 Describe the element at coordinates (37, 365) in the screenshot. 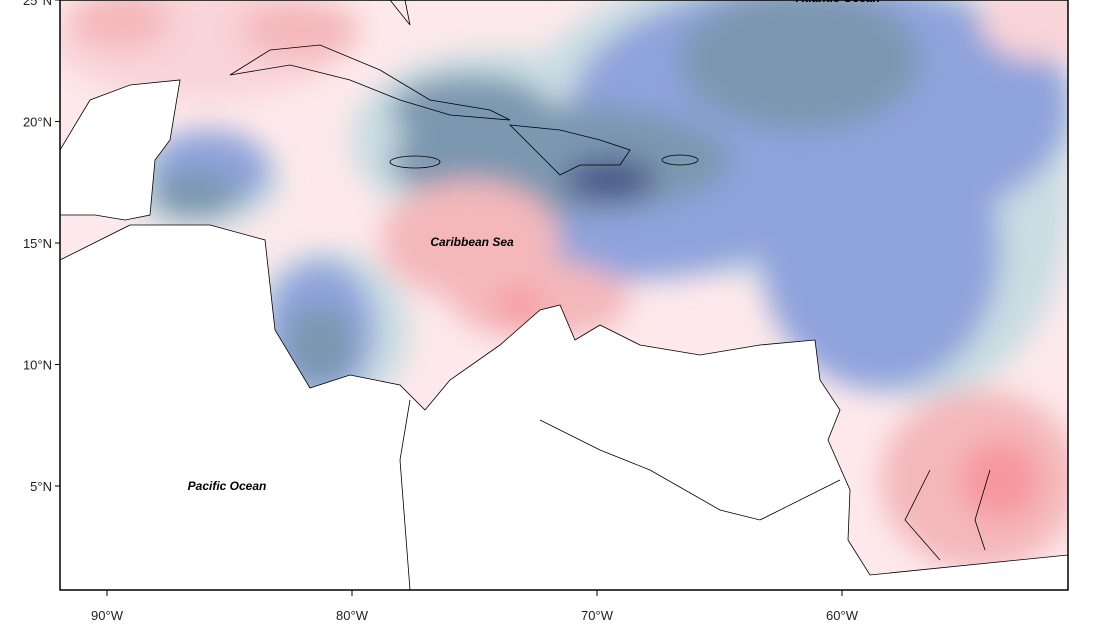

I see `lat-tick-label: 10°N` at that location.